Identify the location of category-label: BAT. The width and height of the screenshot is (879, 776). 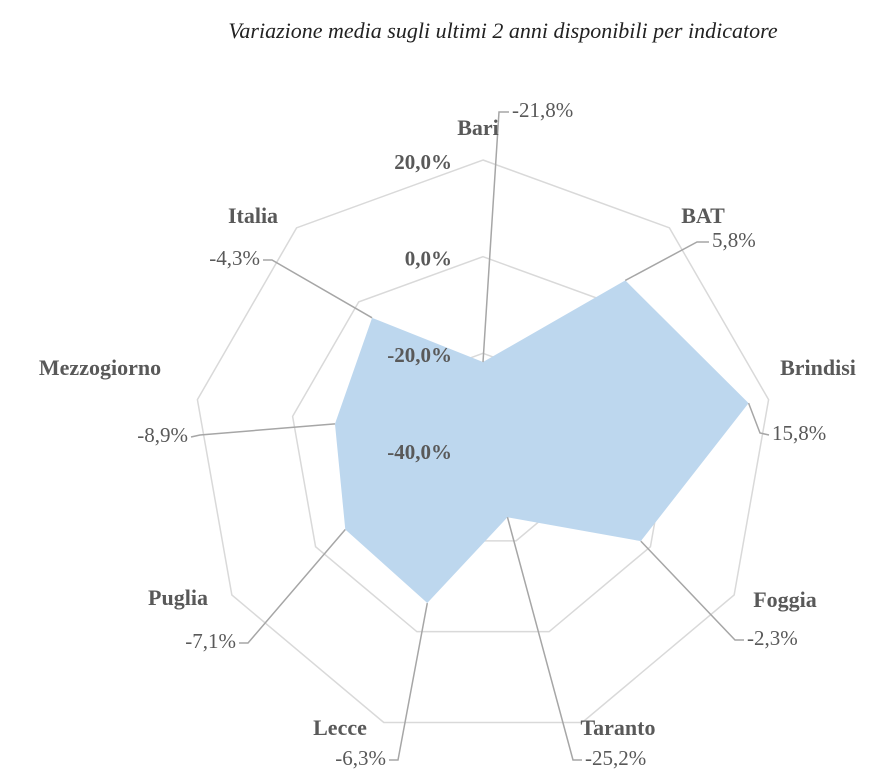
(703, 215).